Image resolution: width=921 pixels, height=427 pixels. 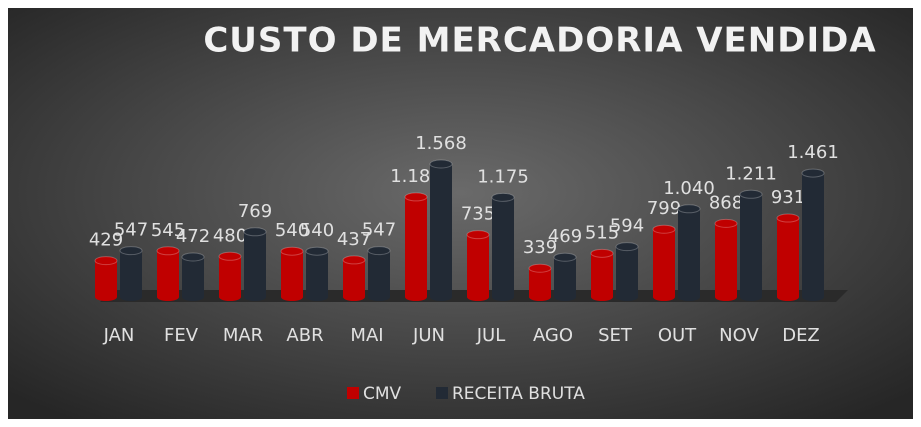 What do you see at coordinates (539, 41) in the screenshot?
I see `chart-title: CUSTO DE MERCADORIA VENDIDA` at bounding box center [539, 41].